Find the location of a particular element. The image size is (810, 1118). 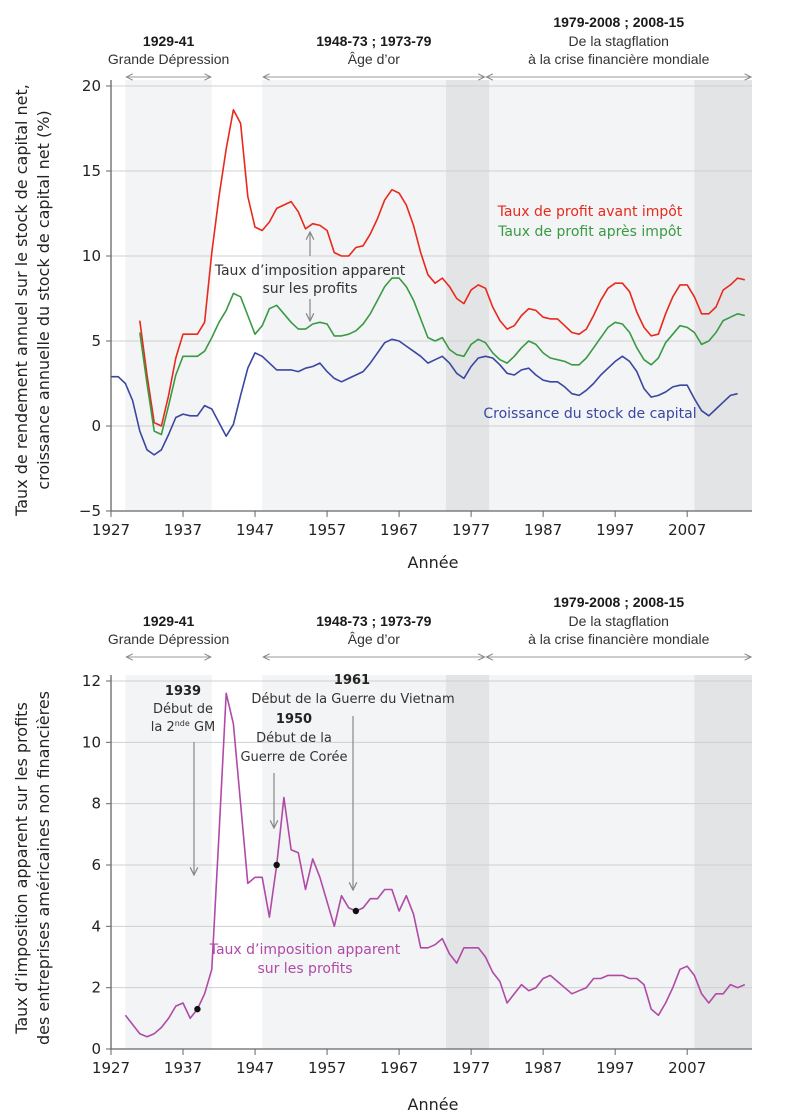

event-1950-line2: Guerre de Corée is located at coordinates (293, 757).